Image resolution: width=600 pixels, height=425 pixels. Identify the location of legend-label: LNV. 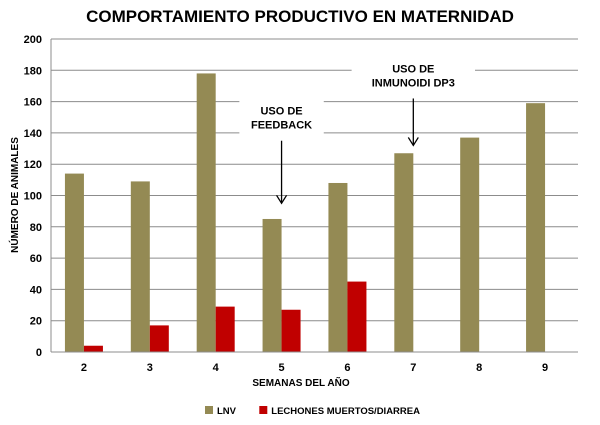
(227, 411).